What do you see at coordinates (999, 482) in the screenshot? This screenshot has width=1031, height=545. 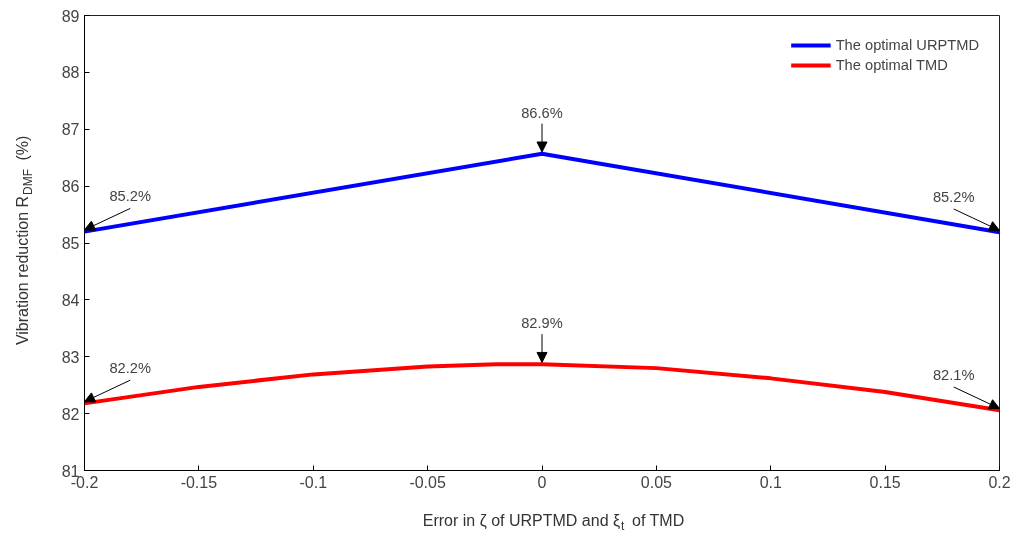 I see `x-tick-label: 0.2` at bounding box center [999, 482].